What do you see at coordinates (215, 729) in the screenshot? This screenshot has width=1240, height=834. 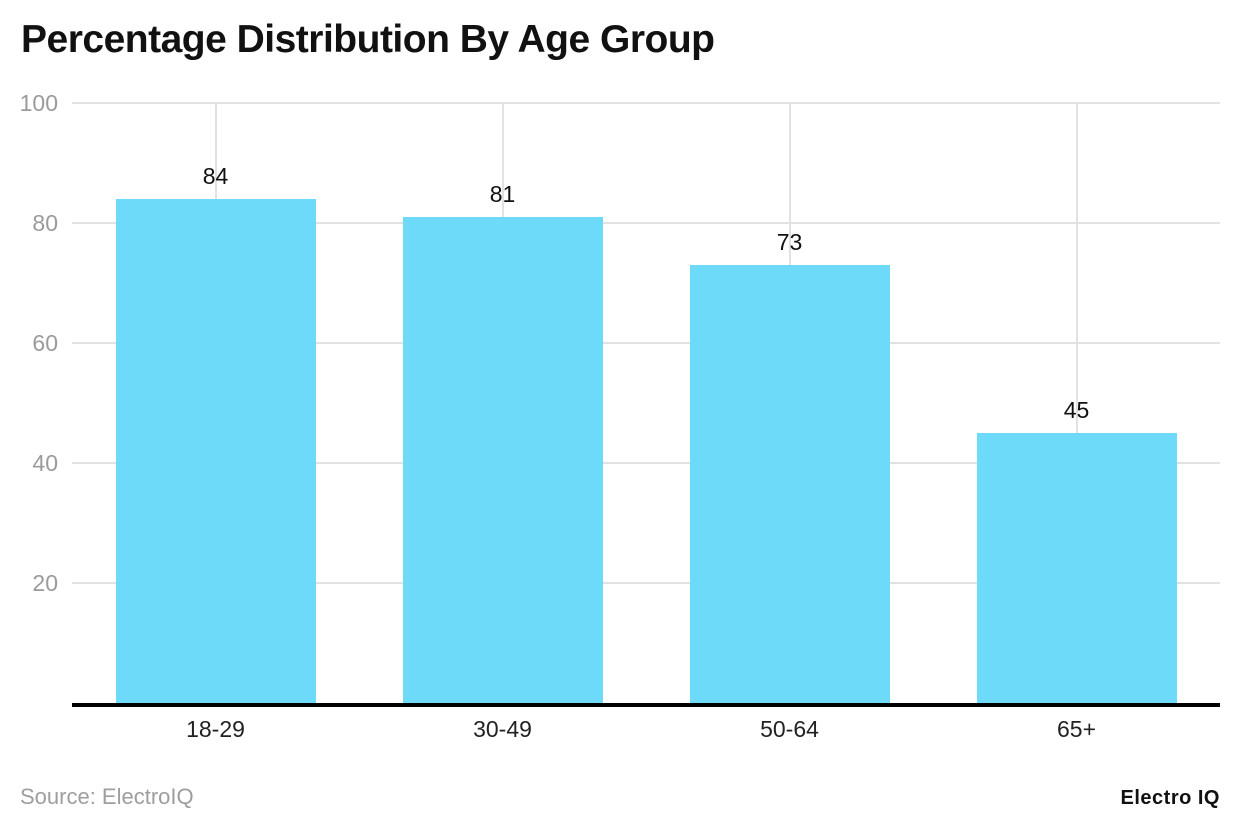 I see `x-tick-label: 18-29` at bounding box center [215, 729].